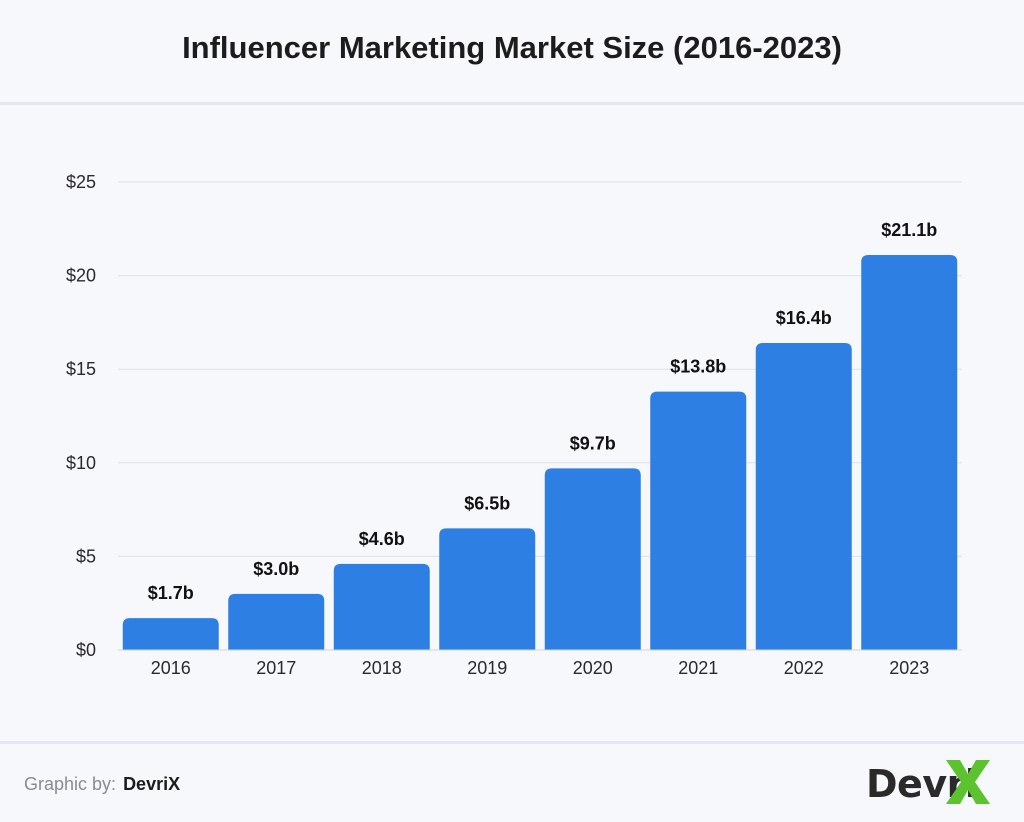 This screenshot has height=822, width=1024. What do you see at coordinates (698, 367) in the screenshot?
I see `data-label: $13.8b` at bounding box center [698, 367].